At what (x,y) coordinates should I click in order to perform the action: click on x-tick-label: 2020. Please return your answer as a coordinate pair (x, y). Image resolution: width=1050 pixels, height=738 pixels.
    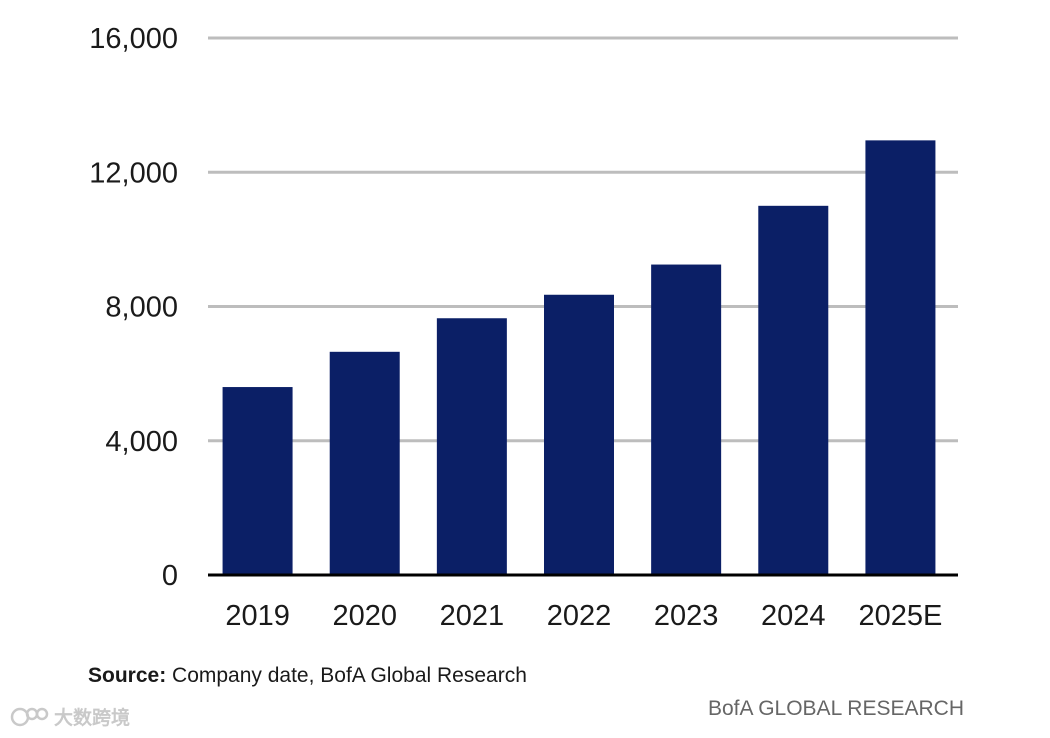
    Looking at the image, I should click on (364, 616).